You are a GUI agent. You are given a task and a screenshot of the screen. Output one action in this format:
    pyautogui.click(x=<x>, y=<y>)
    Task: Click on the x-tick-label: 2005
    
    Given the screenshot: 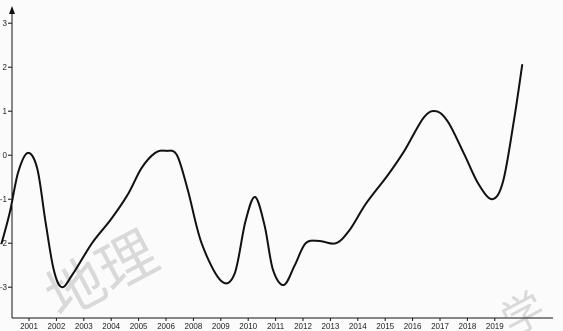 What is the action you would take?
    pyautogui.click(x=139, y=326)
    